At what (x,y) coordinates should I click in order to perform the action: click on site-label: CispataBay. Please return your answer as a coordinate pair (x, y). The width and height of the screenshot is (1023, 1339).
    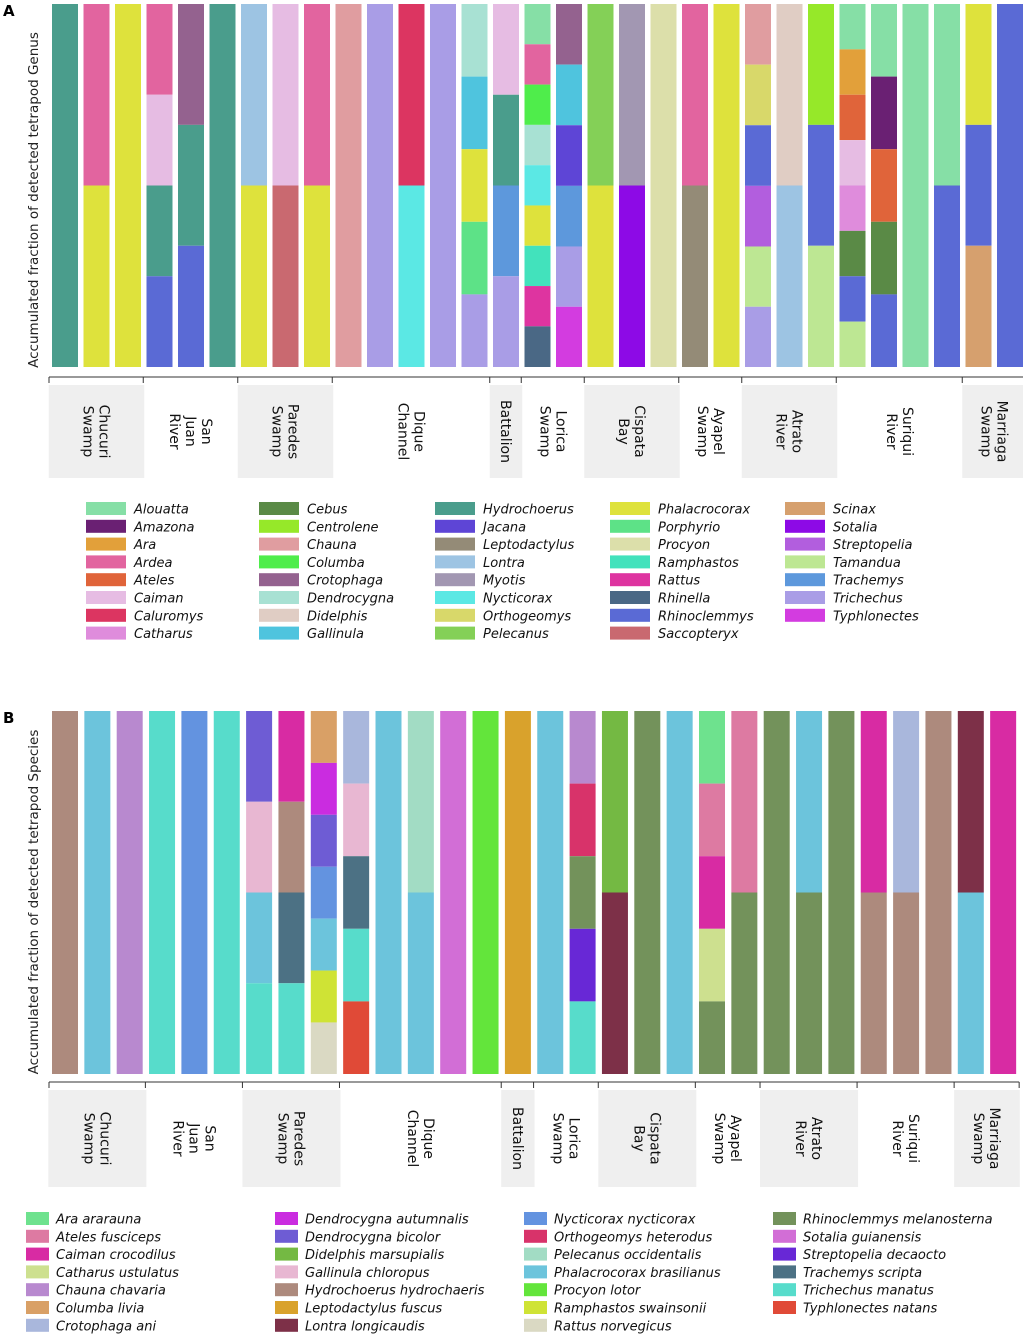
    Looking at the image, I should click on (631, 431).